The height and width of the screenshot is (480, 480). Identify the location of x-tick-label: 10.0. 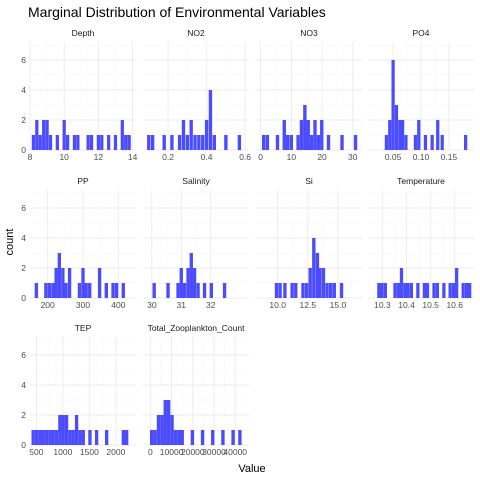
(277, 305).